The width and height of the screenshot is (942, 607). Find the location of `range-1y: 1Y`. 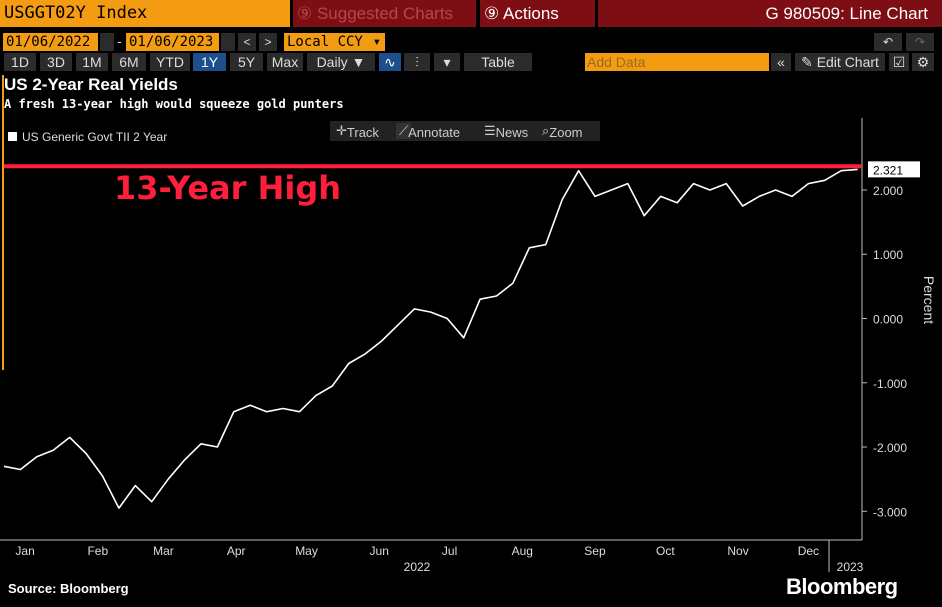

range-1y: 1Y is located at coordinates (209, 62).